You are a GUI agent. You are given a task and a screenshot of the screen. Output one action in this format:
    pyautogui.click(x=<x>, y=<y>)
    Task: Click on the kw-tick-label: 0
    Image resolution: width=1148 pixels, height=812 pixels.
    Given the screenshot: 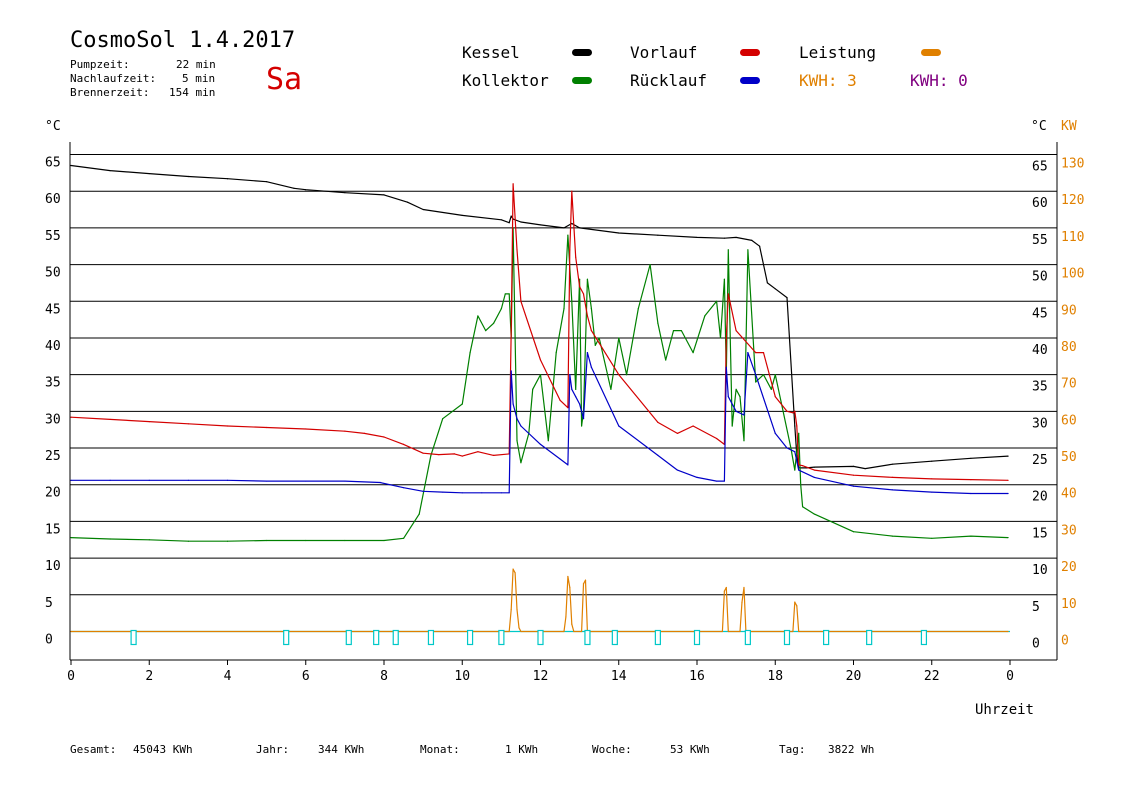 What is the action you would take?
    pyautogui.click(x=1065, y=641)
    